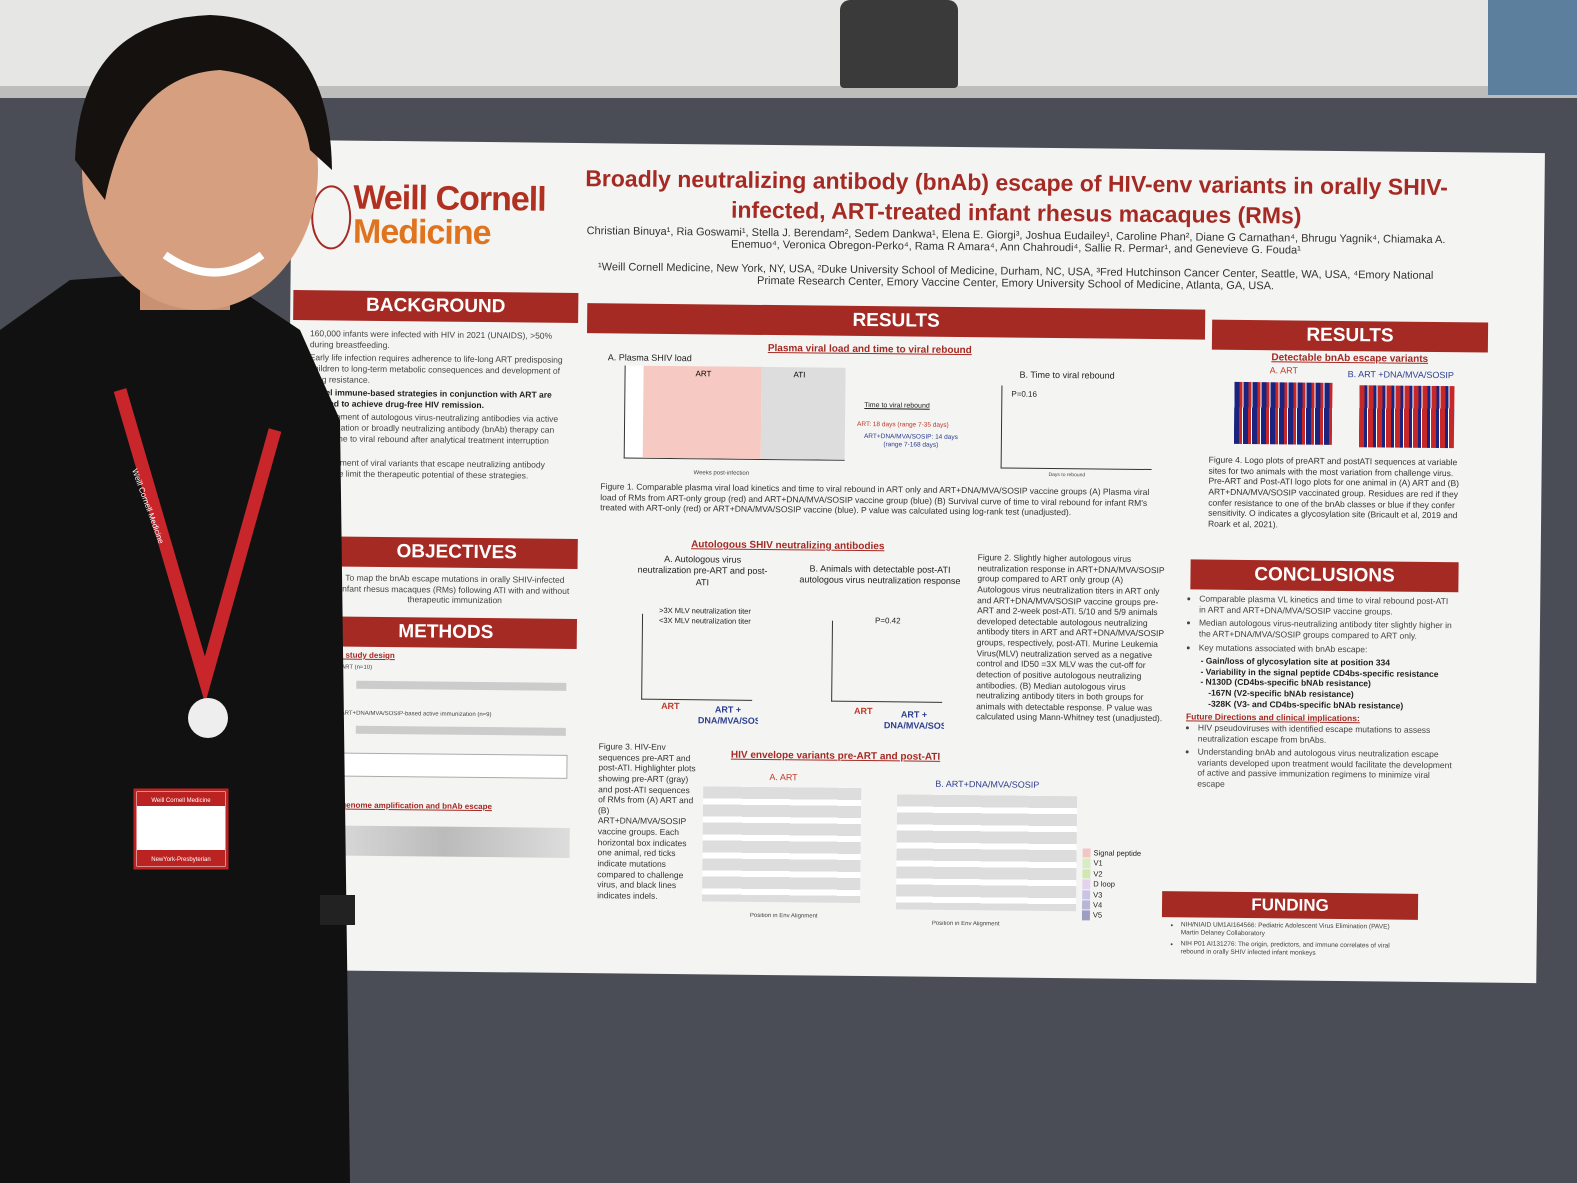 The height and width of the screenshot is (1183, 1577). What do you see at coordinates (987, 784) in the screenshot?
I see `panel-label: B. ART+DNA/MVA/SOSIP` at bounding box center [987, 784].